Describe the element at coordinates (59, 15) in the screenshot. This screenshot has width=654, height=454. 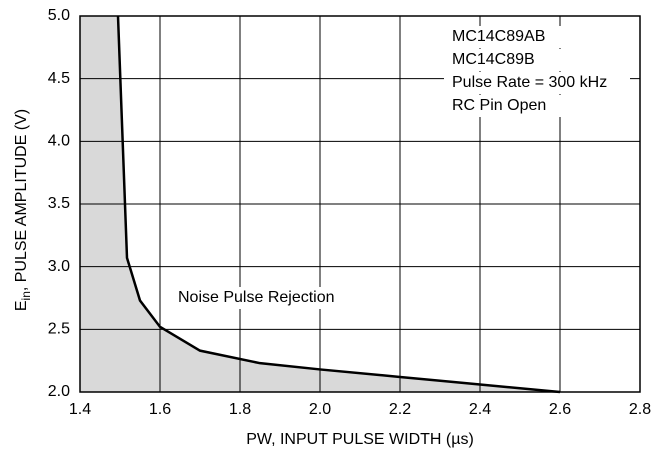
I see `y-tick-label: 5.0` at that location.